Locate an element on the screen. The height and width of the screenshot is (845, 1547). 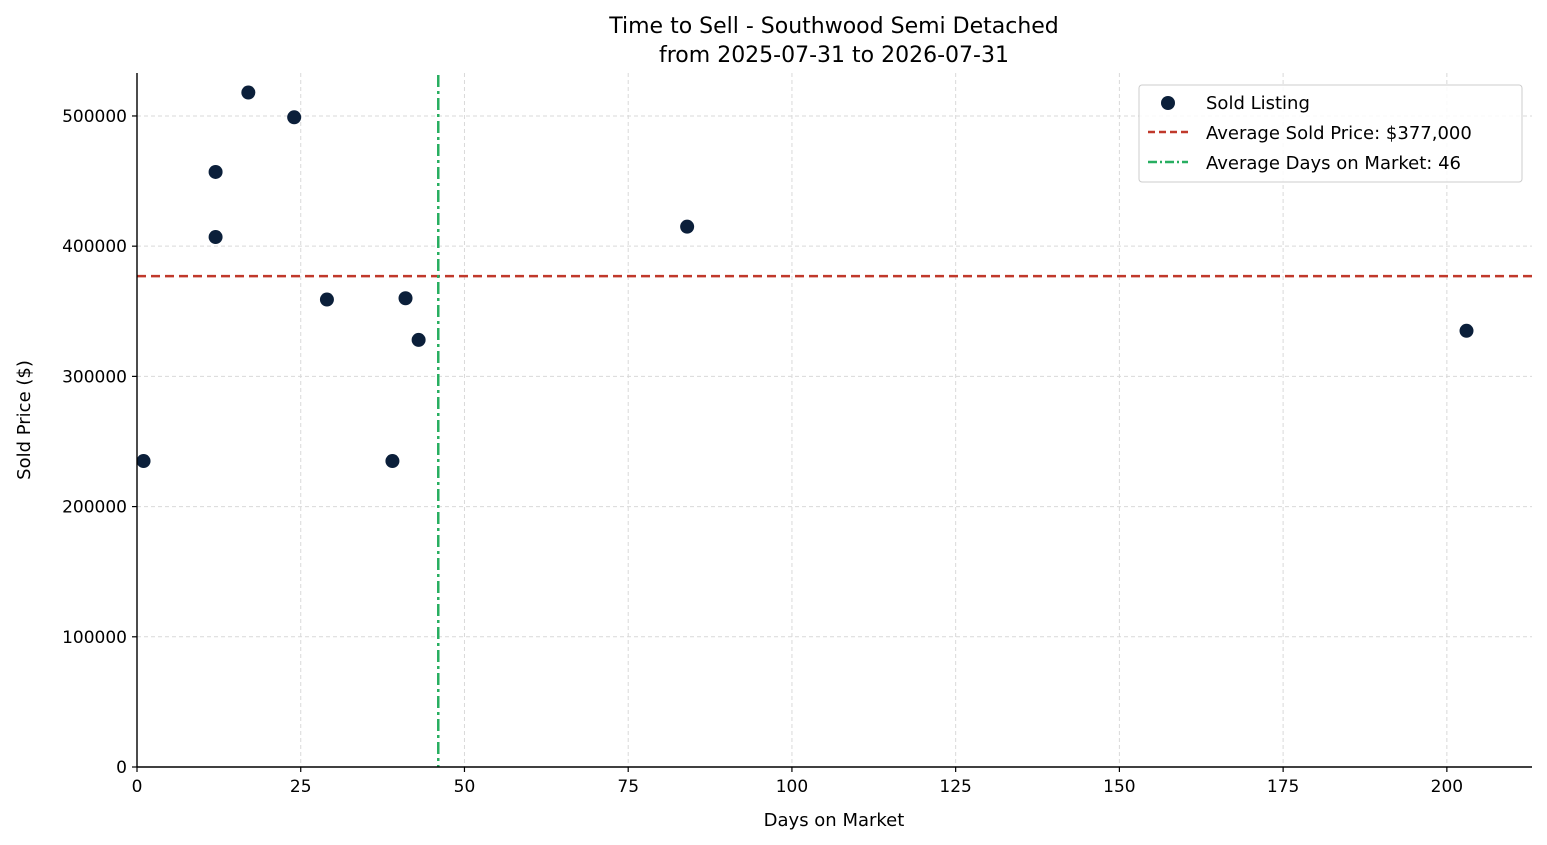
y-tick-label: 200000 is located at coordinates (94, 508).